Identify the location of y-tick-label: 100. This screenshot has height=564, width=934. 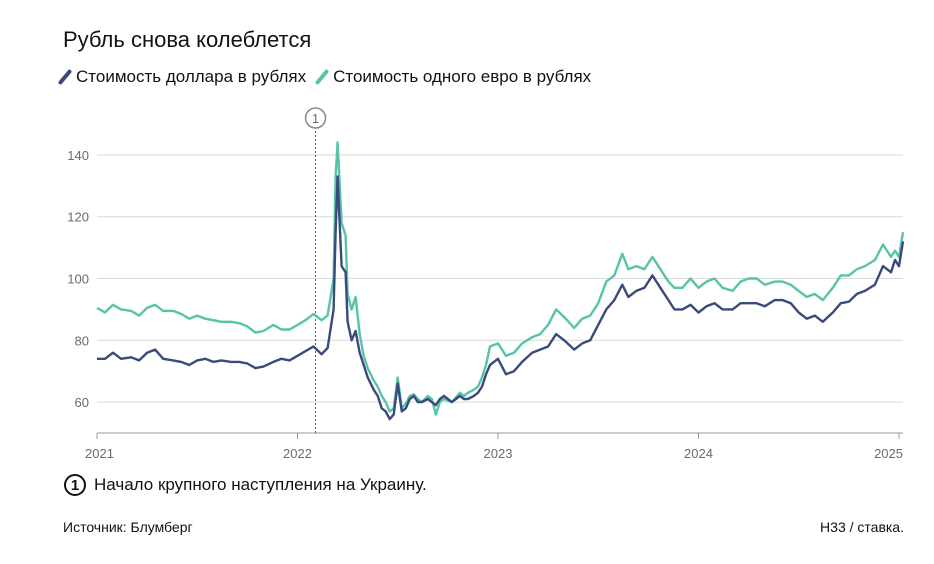
(78, 279).